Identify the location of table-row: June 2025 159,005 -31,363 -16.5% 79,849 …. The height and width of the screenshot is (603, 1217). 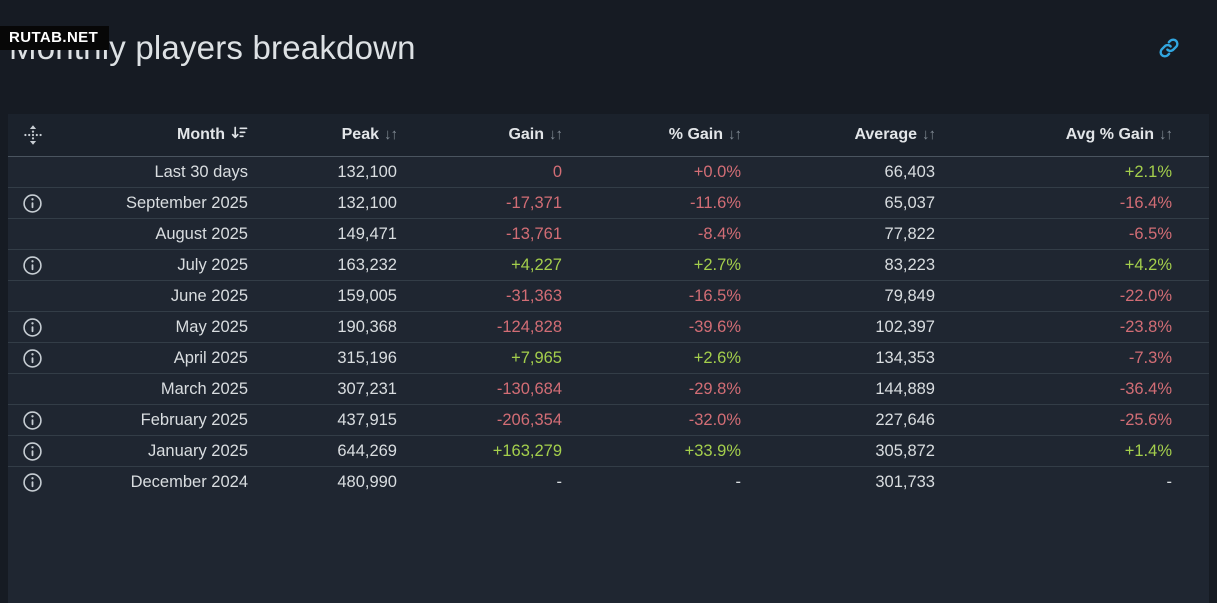
(608, 296).